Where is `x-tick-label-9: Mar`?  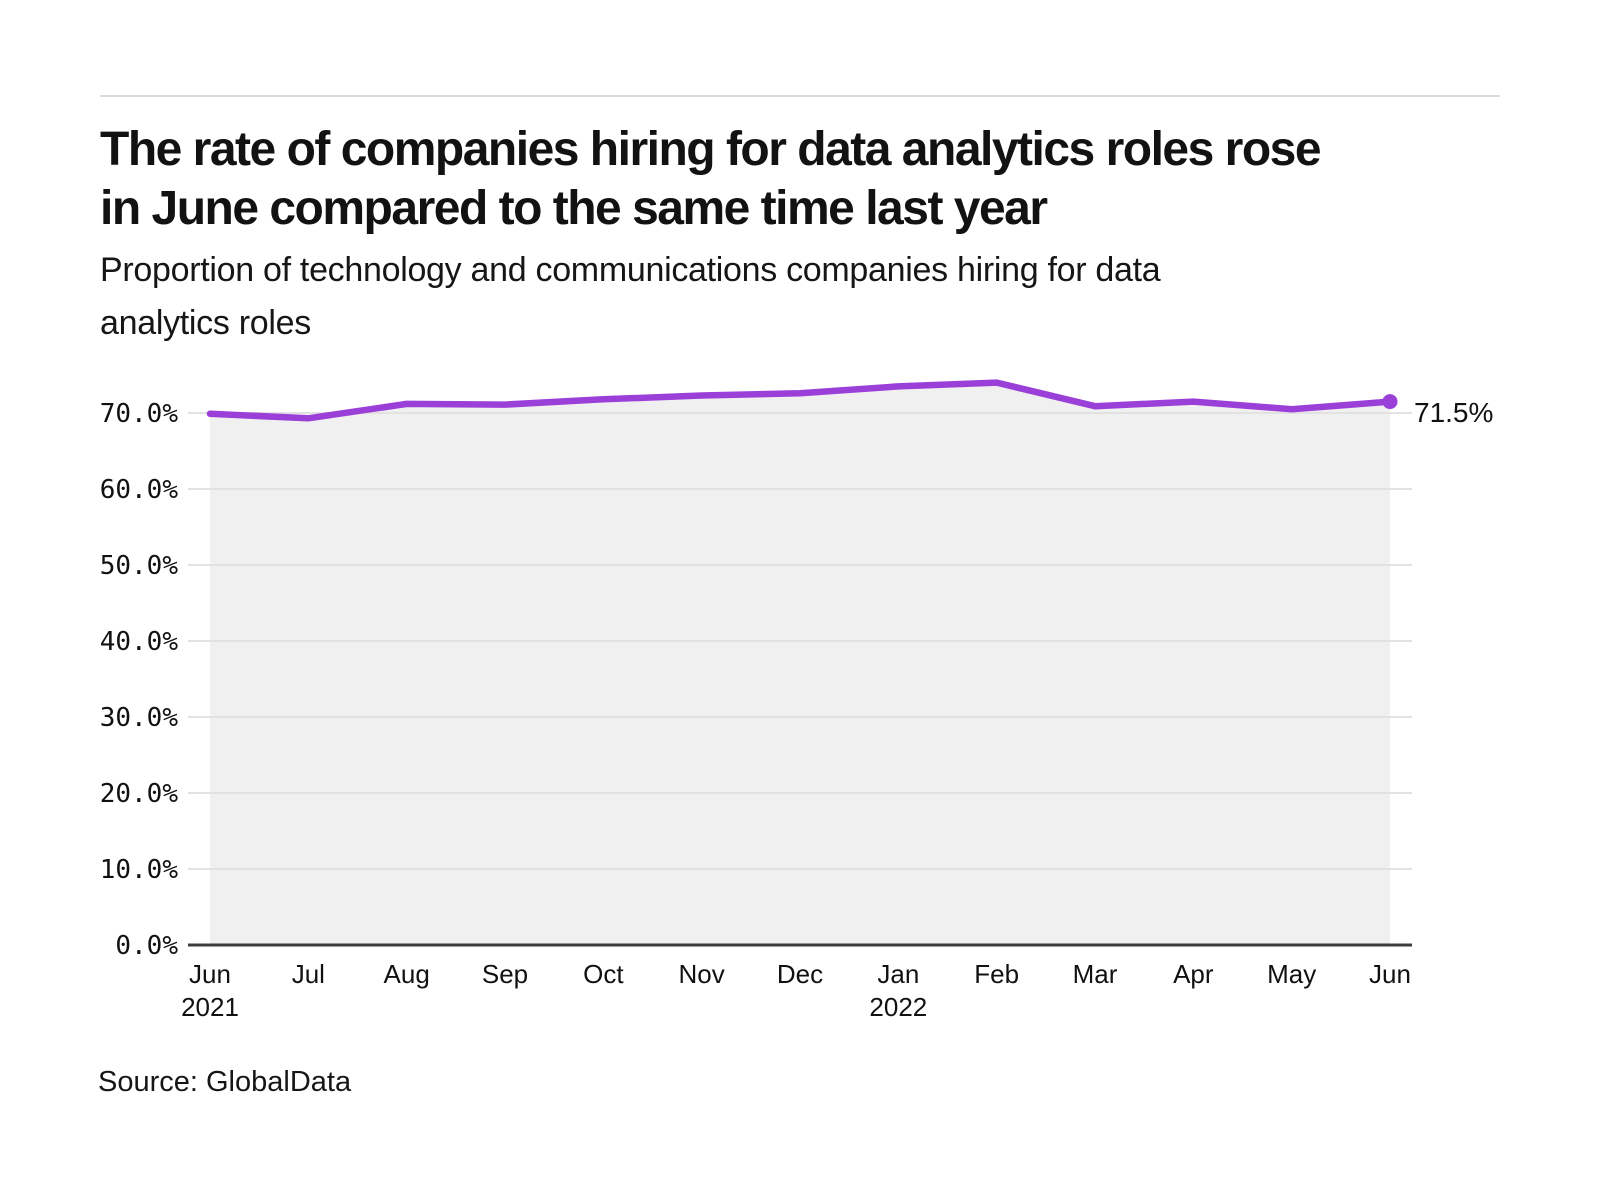
x-tick-label-9: Mar is located at coordinates (1095, 974).